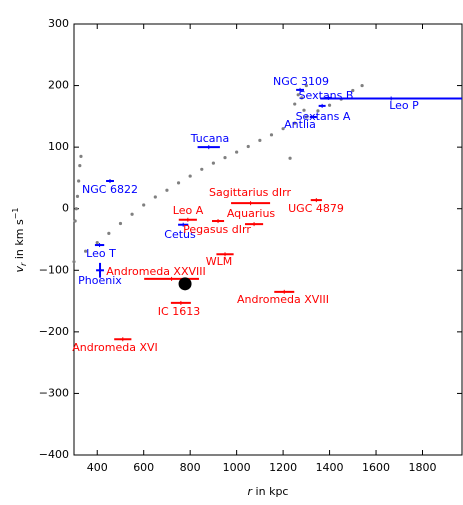  What do you see at coordinates (188, 210) in the screenshot?
I see `galaxy-label: Leo A` at bounding box center [188, 210].